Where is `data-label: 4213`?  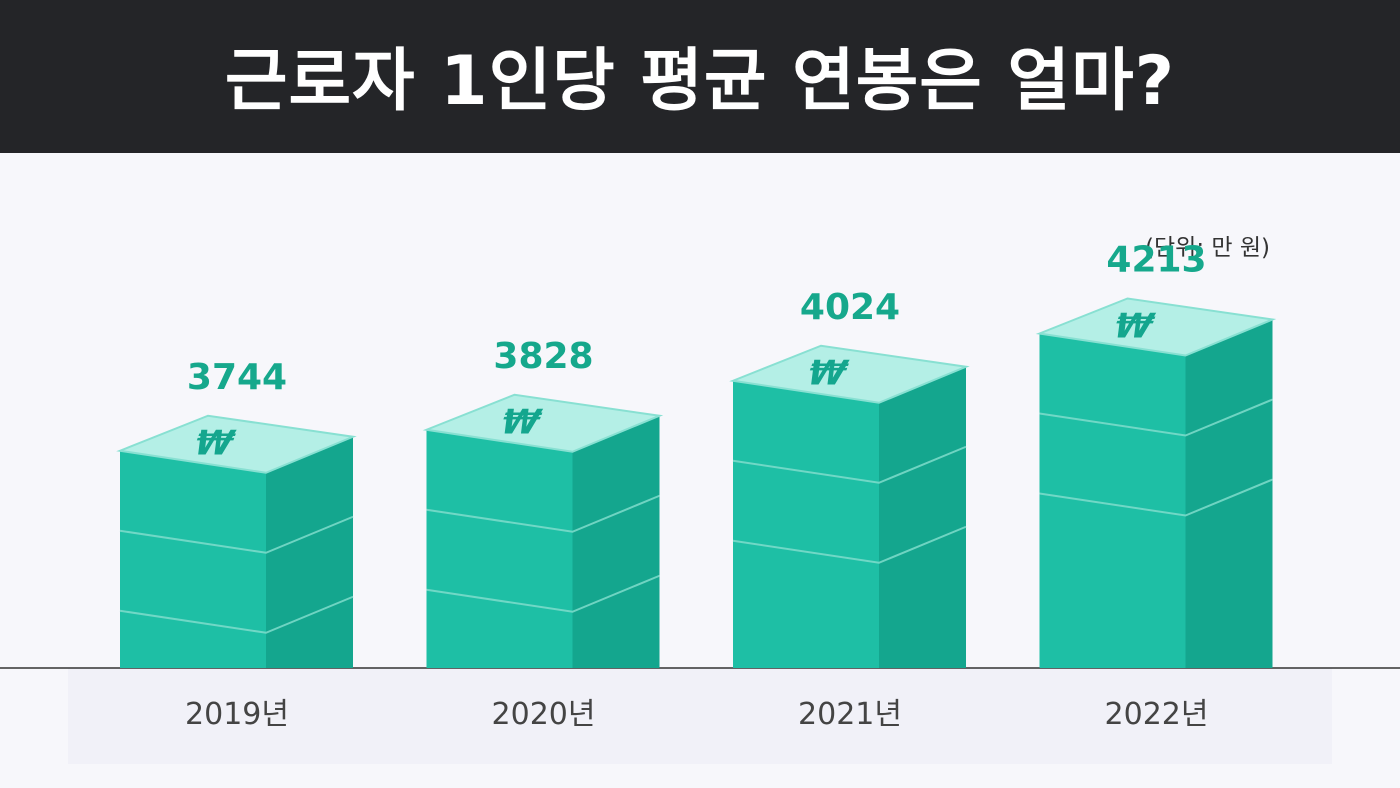 data-label: 4213 is located at coordinates (1156, 260).